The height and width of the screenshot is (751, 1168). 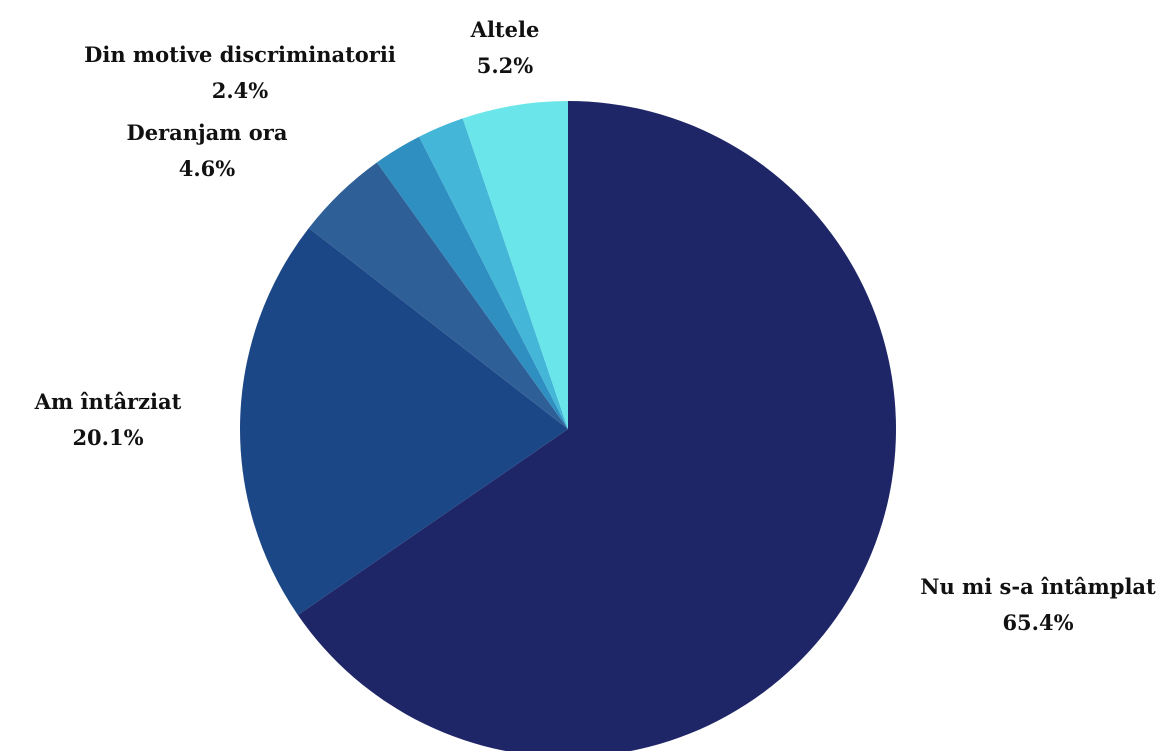 I want to click on slice-label-5: Altele, so click(x=505, y=29).